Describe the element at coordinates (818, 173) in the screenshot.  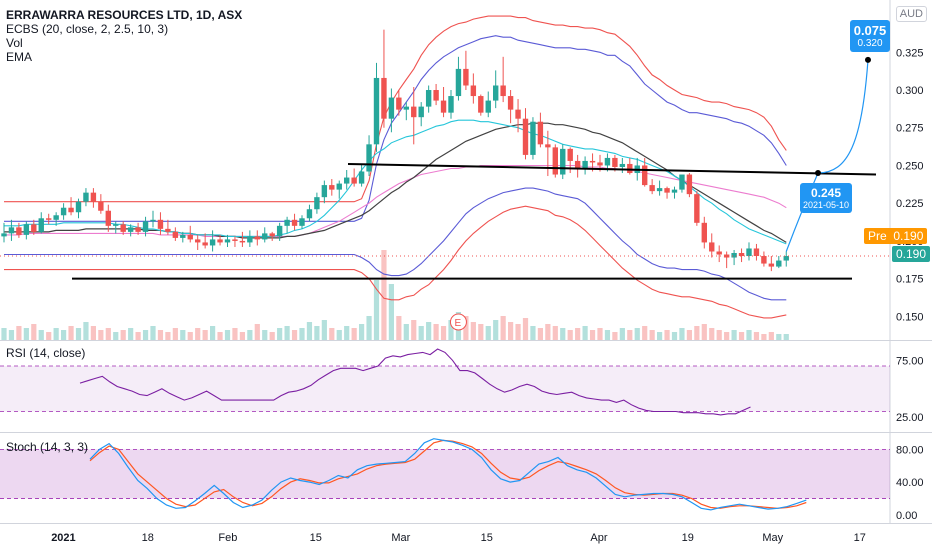
I see `projection-point-dot` at that location.